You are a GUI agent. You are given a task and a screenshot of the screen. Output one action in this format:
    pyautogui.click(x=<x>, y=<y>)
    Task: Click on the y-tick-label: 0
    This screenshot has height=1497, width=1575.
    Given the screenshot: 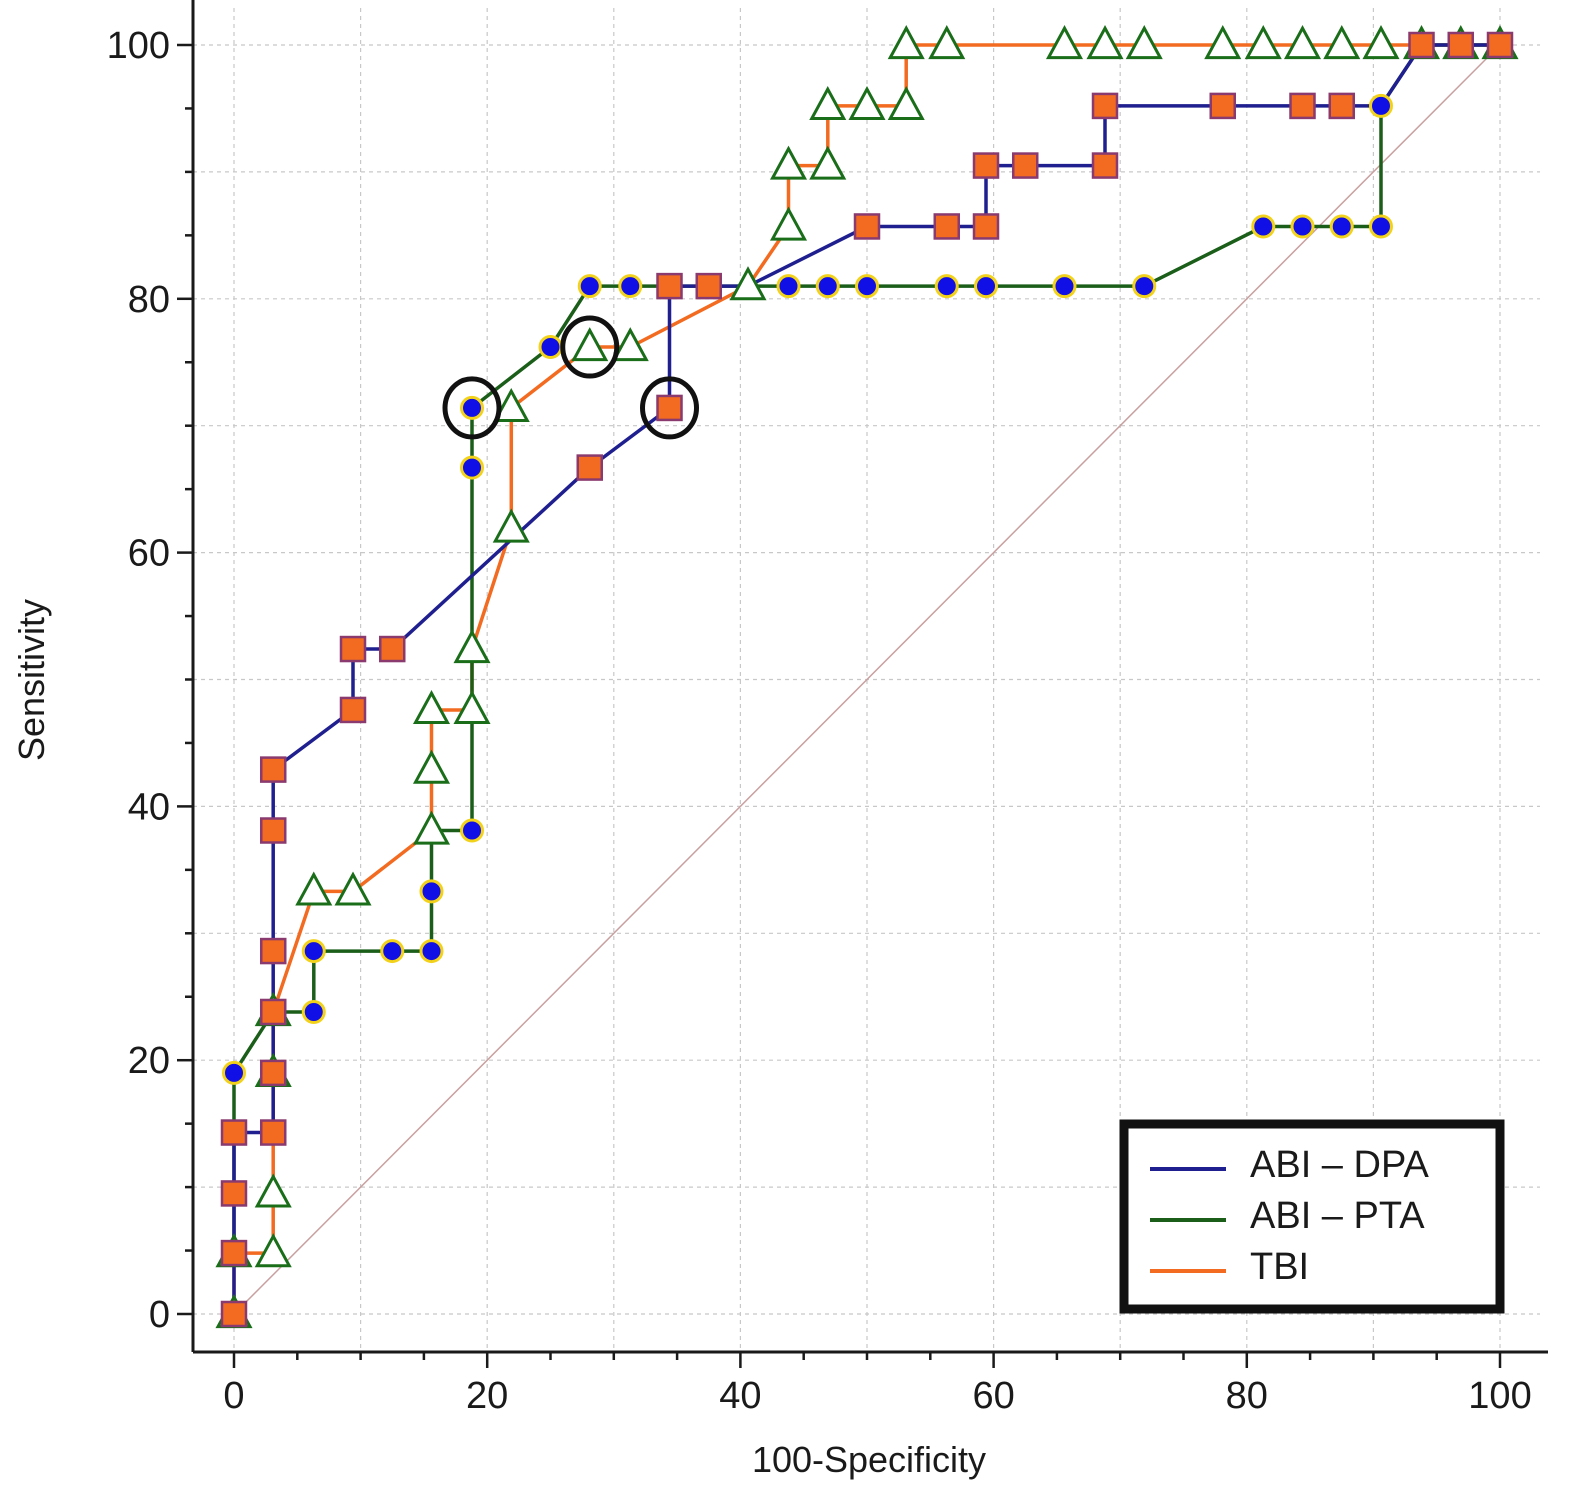 What is the action you would take?
    pyautogui.click(x=159, y=1315)
    